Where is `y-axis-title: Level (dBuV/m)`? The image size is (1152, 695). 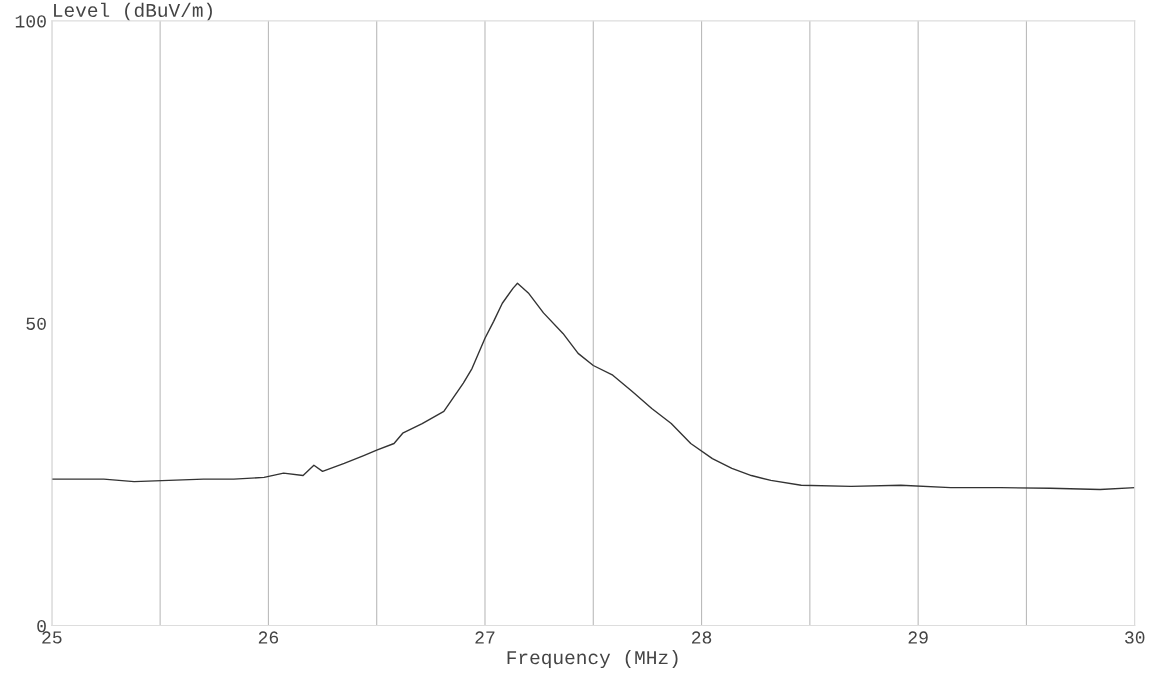 y-axis-title: Level (dBuV/m) is located at coordinates (133, 11).